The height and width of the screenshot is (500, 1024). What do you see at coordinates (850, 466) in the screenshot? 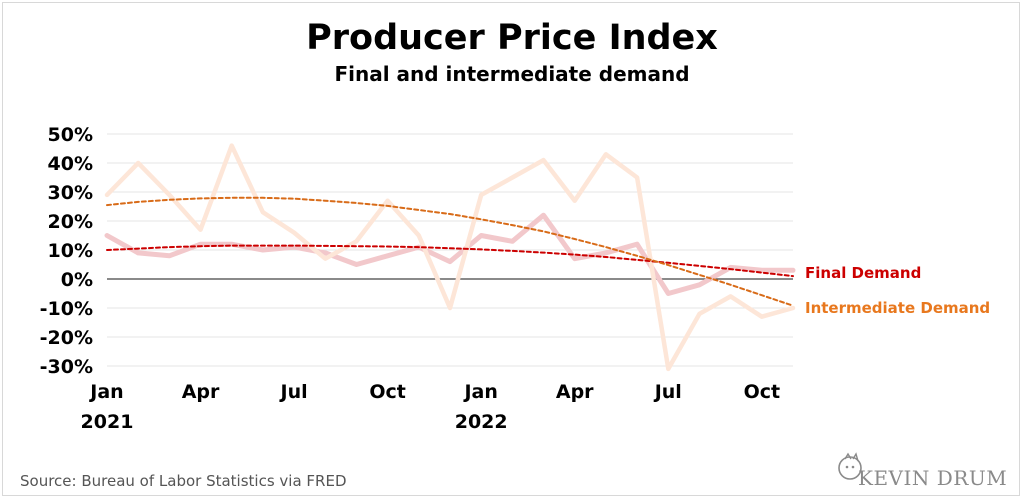
I see `cat-icon` at bounding box center [850, 466].